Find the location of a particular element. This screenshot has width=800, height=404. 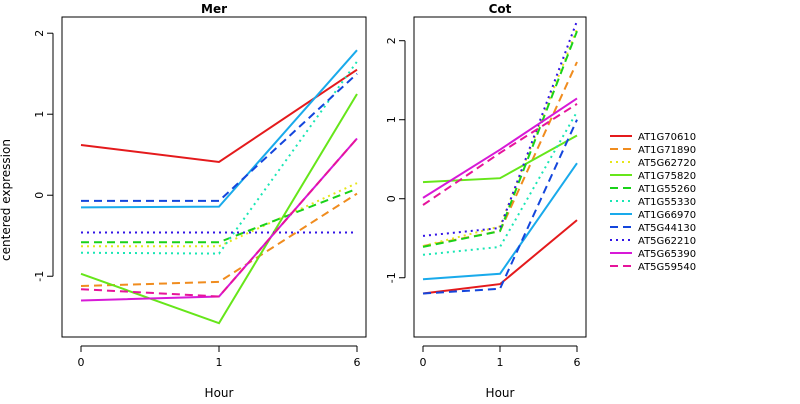

legend-label: AT1G55330 is located at coordinates (667, 202).